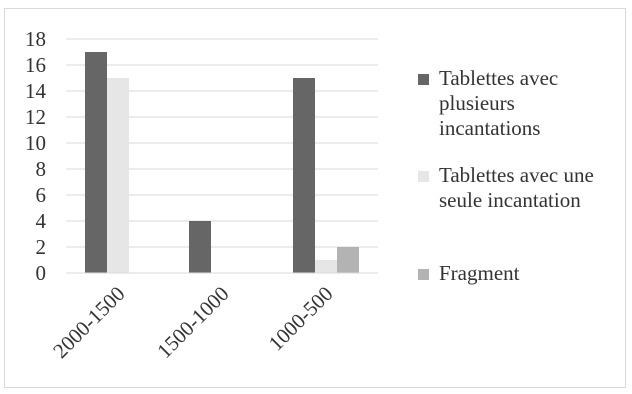 The width and height of the screenshot is (632, 394). What do you see at coordinates (516, 187) in the screenshot?
I see `legend-label-single: Tablettes avec une seule incantation` at bounding box center [516, 187].